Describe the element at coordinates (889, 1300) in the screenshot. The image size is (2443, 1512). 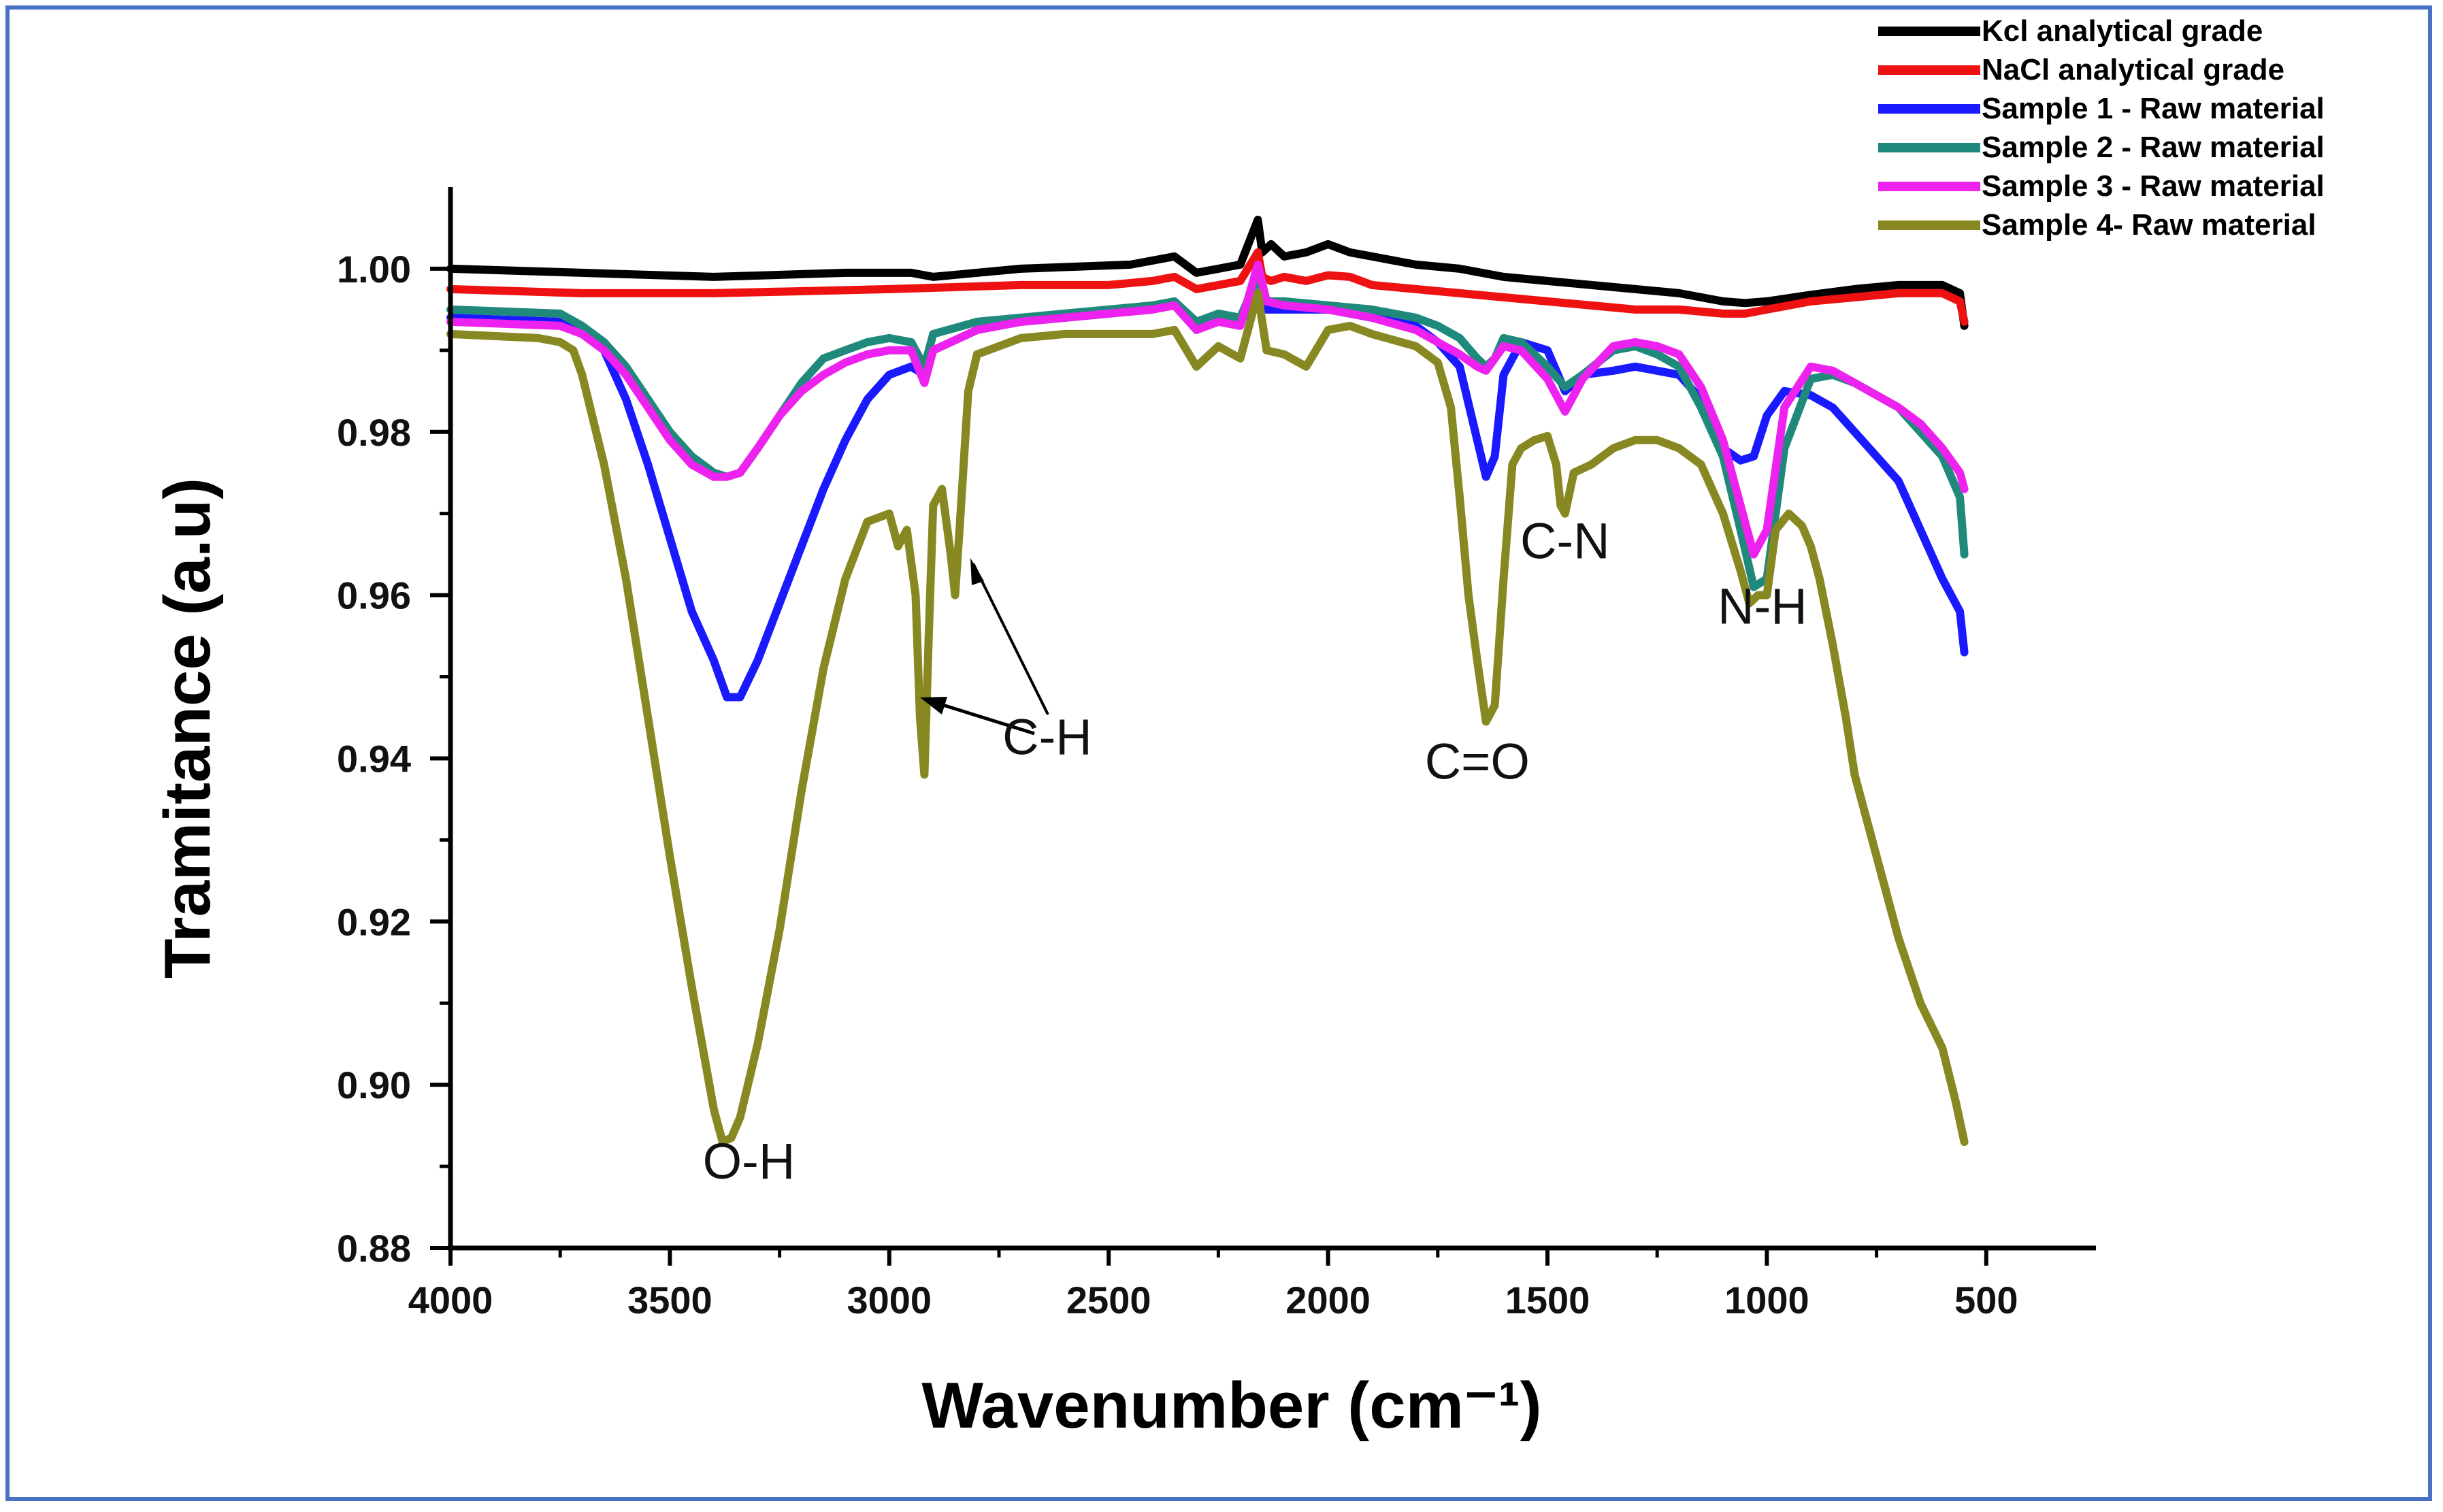
I see `x-tick-label: 3000` at that location.